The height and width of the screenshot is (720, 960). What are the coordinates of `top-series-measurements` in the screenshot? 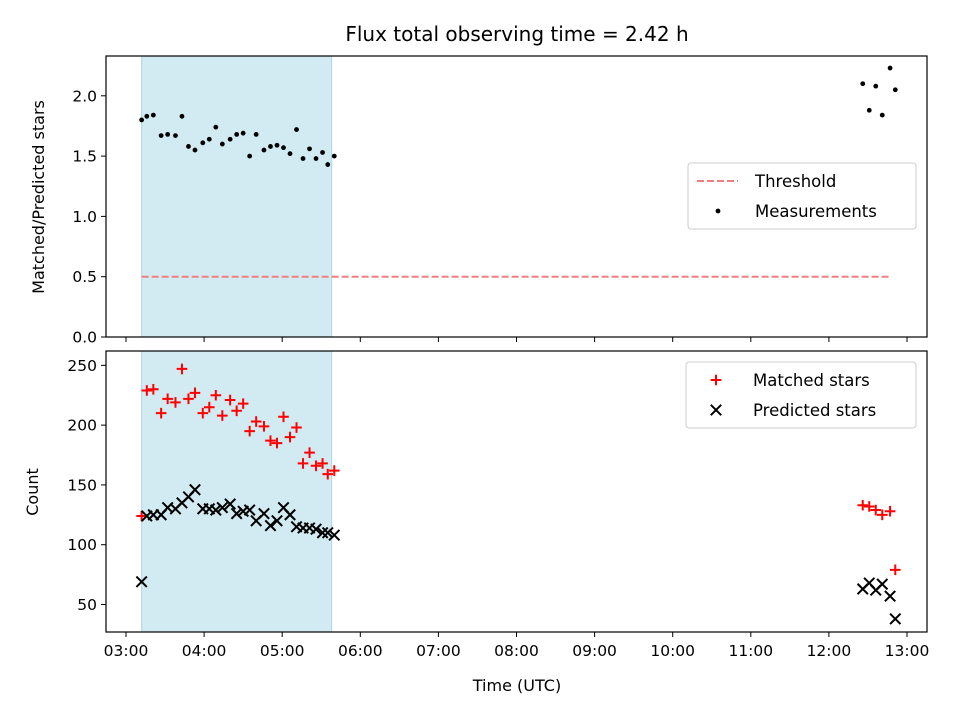 It's located at (518, 116).